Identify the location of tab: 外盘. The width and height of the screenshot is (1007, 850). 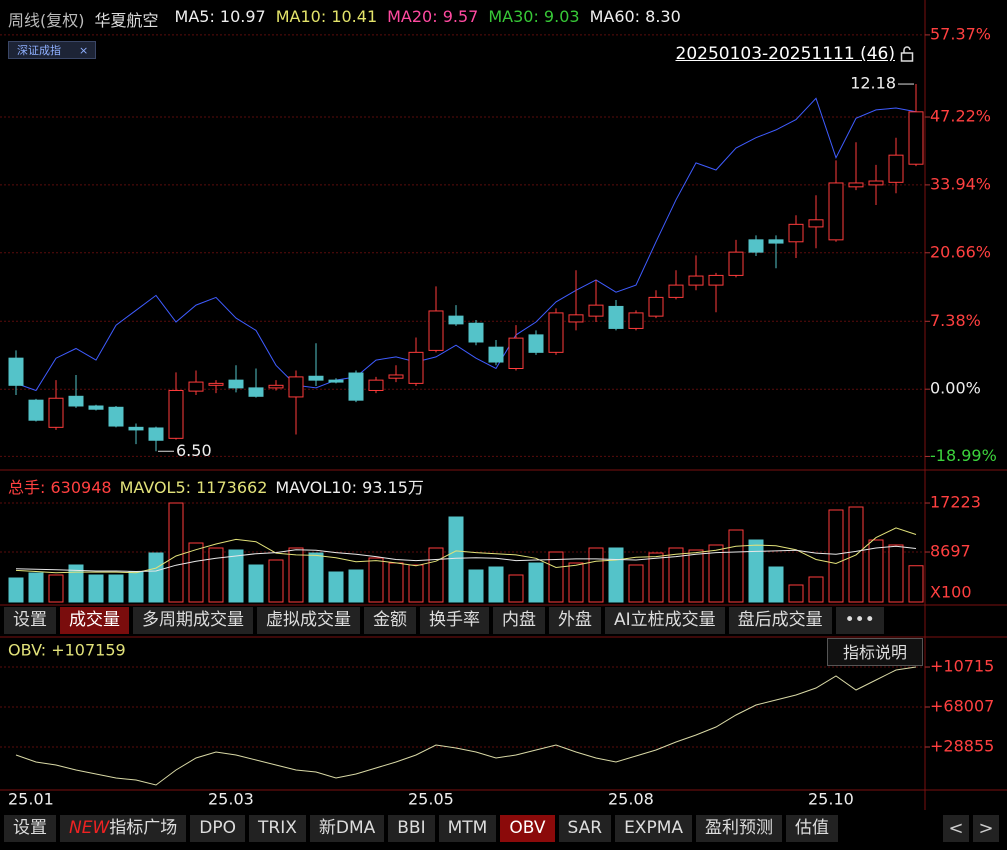
(575, 620).